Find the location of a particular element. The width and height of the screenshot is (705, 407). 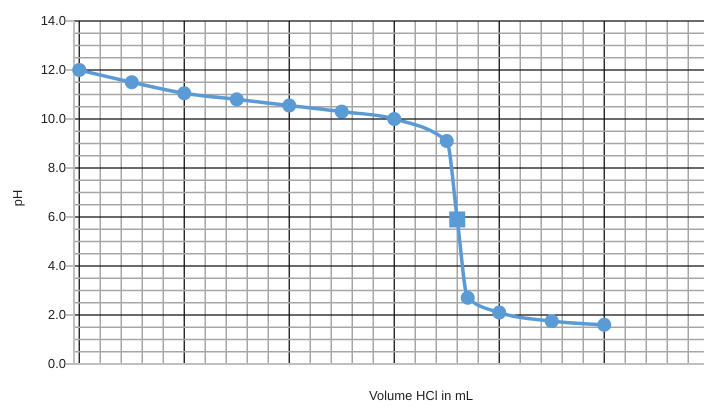

y-tick-label: 2.0 is located at coordinates (57, 314).